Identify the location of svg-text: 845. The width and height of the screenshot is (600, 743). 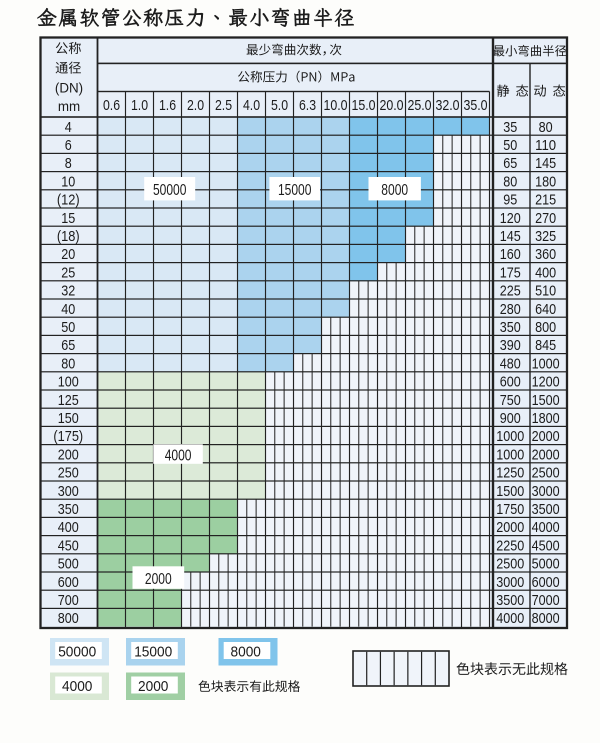
(545, 346).